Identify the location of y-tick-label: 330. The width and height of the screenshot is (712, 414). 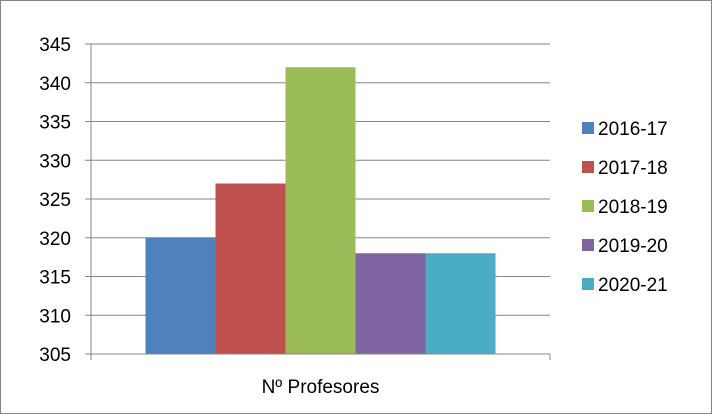
(55, 161).